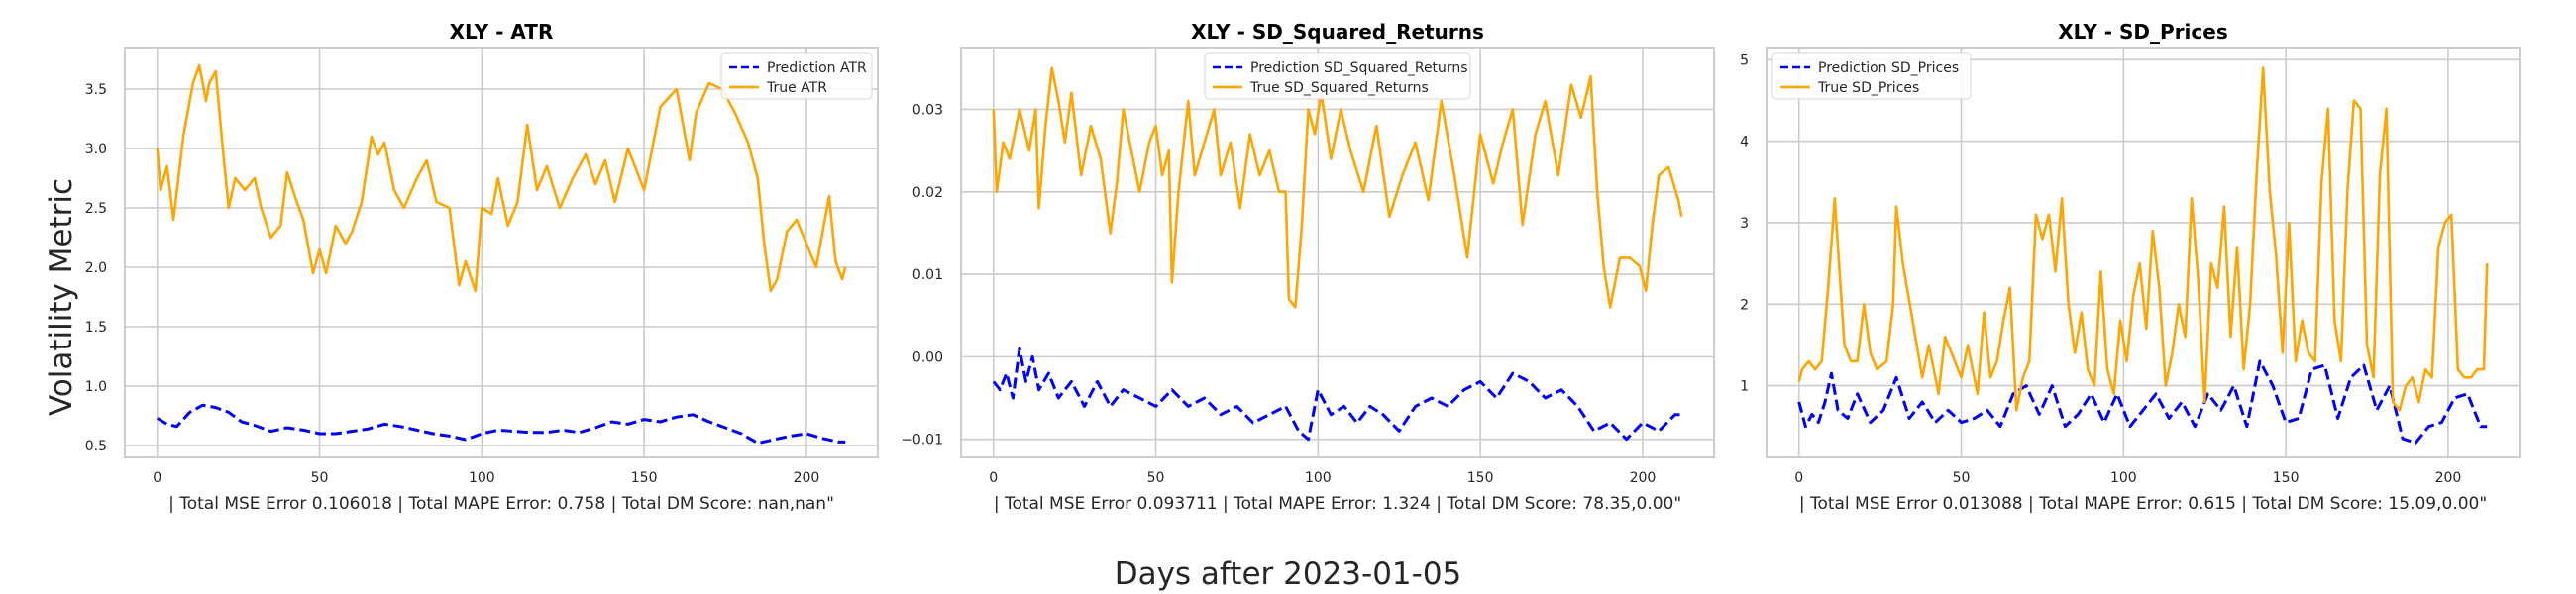  Describe the element at coordinates (2142, 32) in the screenshot. I see `chart-title: XLY - SD_Prices` at that location.